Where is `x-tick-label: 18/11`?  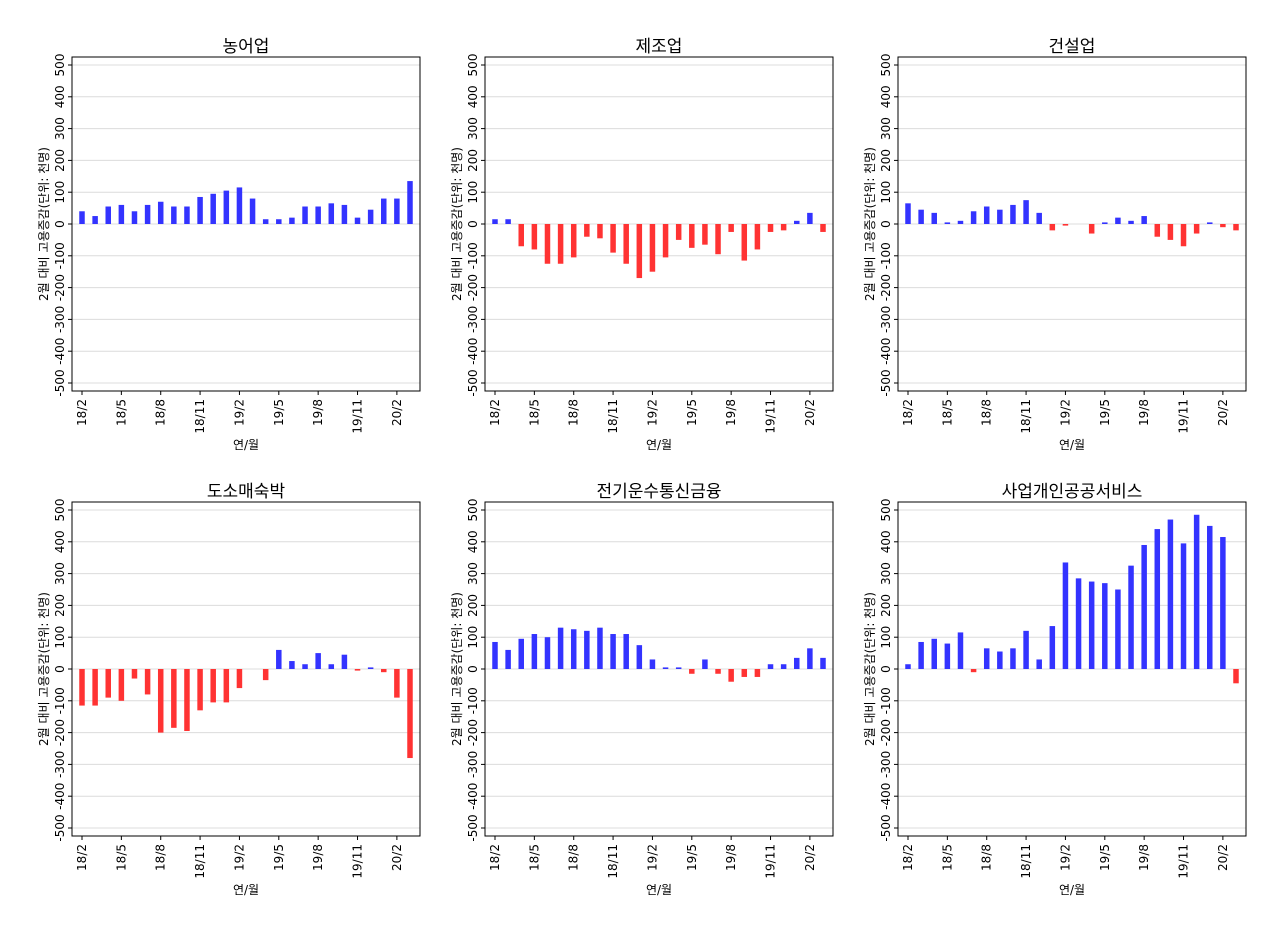
x-tick-label: 18/11 is located at coordinates (200, 416).